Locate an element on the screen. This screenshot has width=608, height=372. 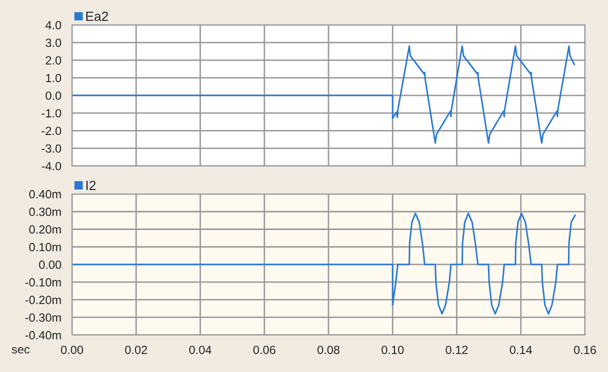
x-tick-label: 0.10 is located at coordinates (393, 350).